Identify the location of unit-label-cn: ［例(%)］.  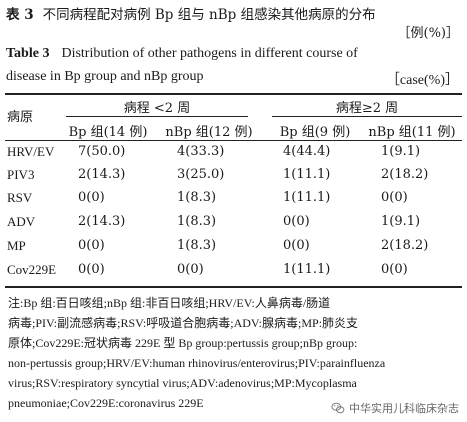
(428, 33).